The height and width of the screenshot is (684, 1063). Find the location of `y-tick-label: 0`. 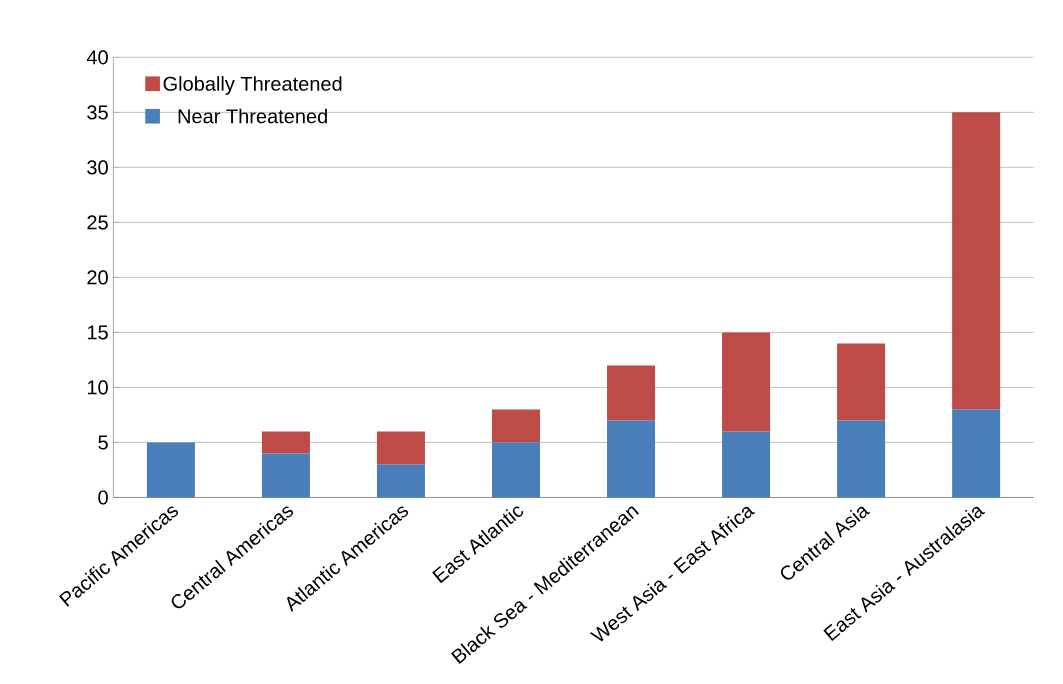

y-tick-label: 0 is located at coordinates (103, 497).